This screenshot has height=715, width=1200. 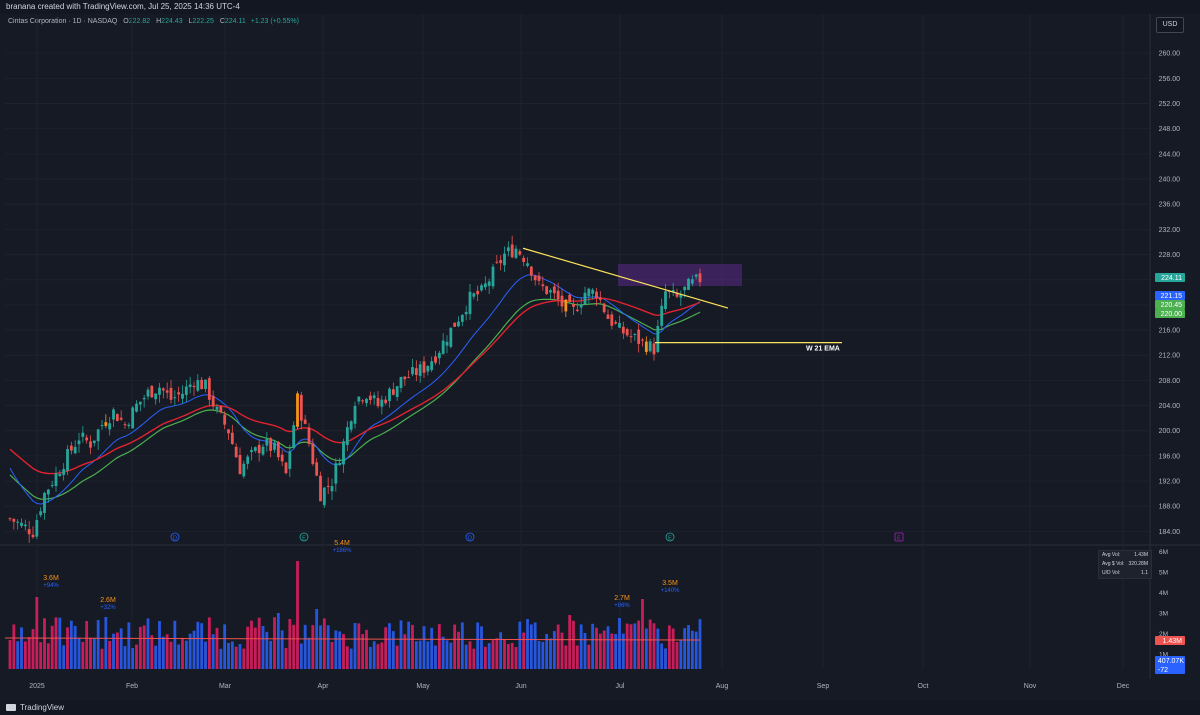 What do you see at coordinates (1170, 532) in the screenshot?
I see `price-tick-label: 184.00` at bounding box center [1170, 532].